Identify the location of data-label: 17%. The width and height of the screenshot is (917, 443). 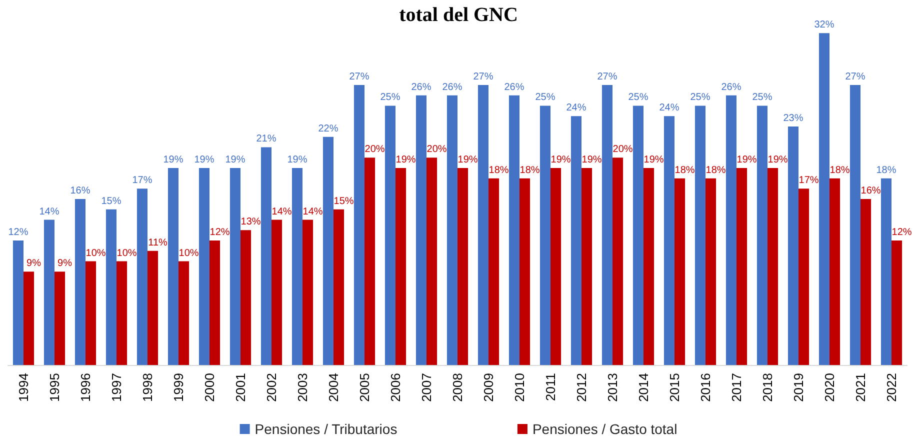
(808, 180).